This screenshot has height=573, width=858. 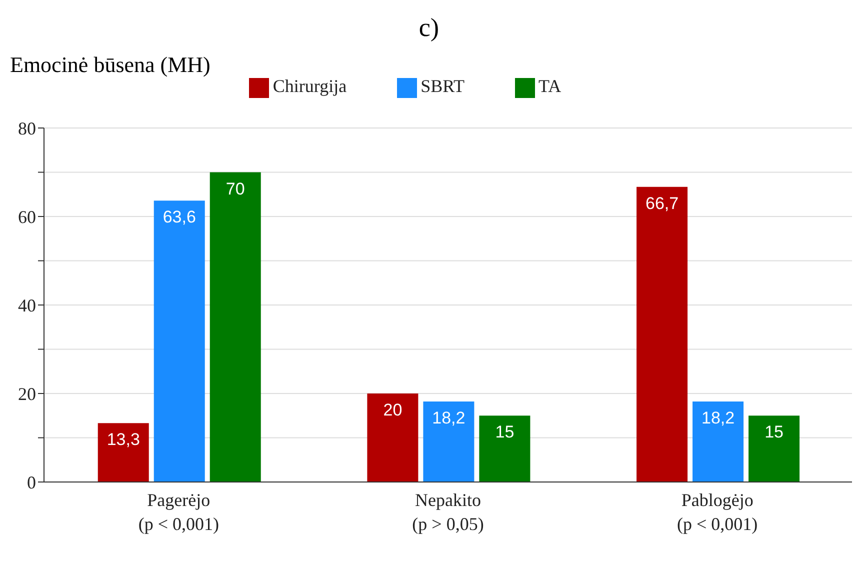 I want to click on data-label: 63,6, so click(x=179, y=217).